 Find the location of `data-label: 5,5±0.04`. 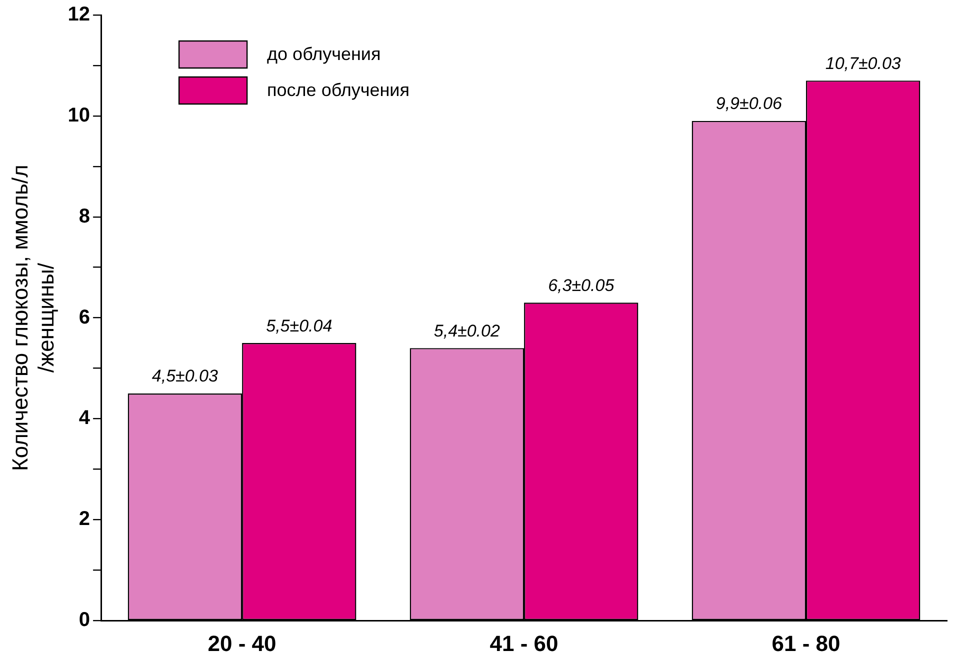

data-label: 5,5±0.04 is located at coordinates (299, 326).